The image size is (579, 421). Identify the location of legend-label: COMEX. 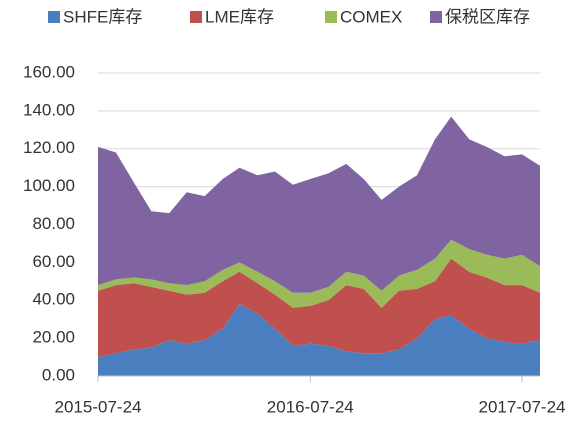
(371, 16).